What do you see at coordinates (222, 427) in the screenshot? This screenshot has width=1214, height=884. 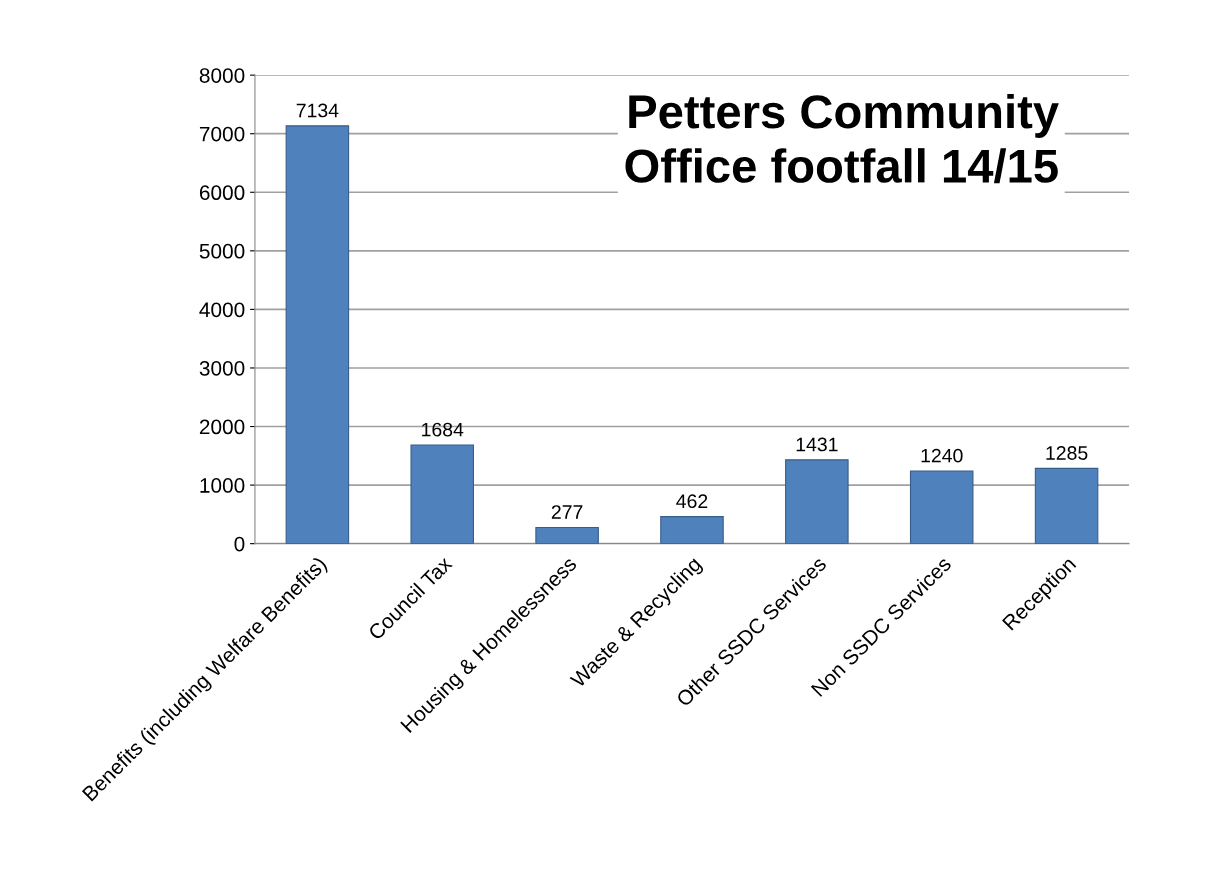 I see `y-tick-label: 2000` at bounding box center [222, 427].